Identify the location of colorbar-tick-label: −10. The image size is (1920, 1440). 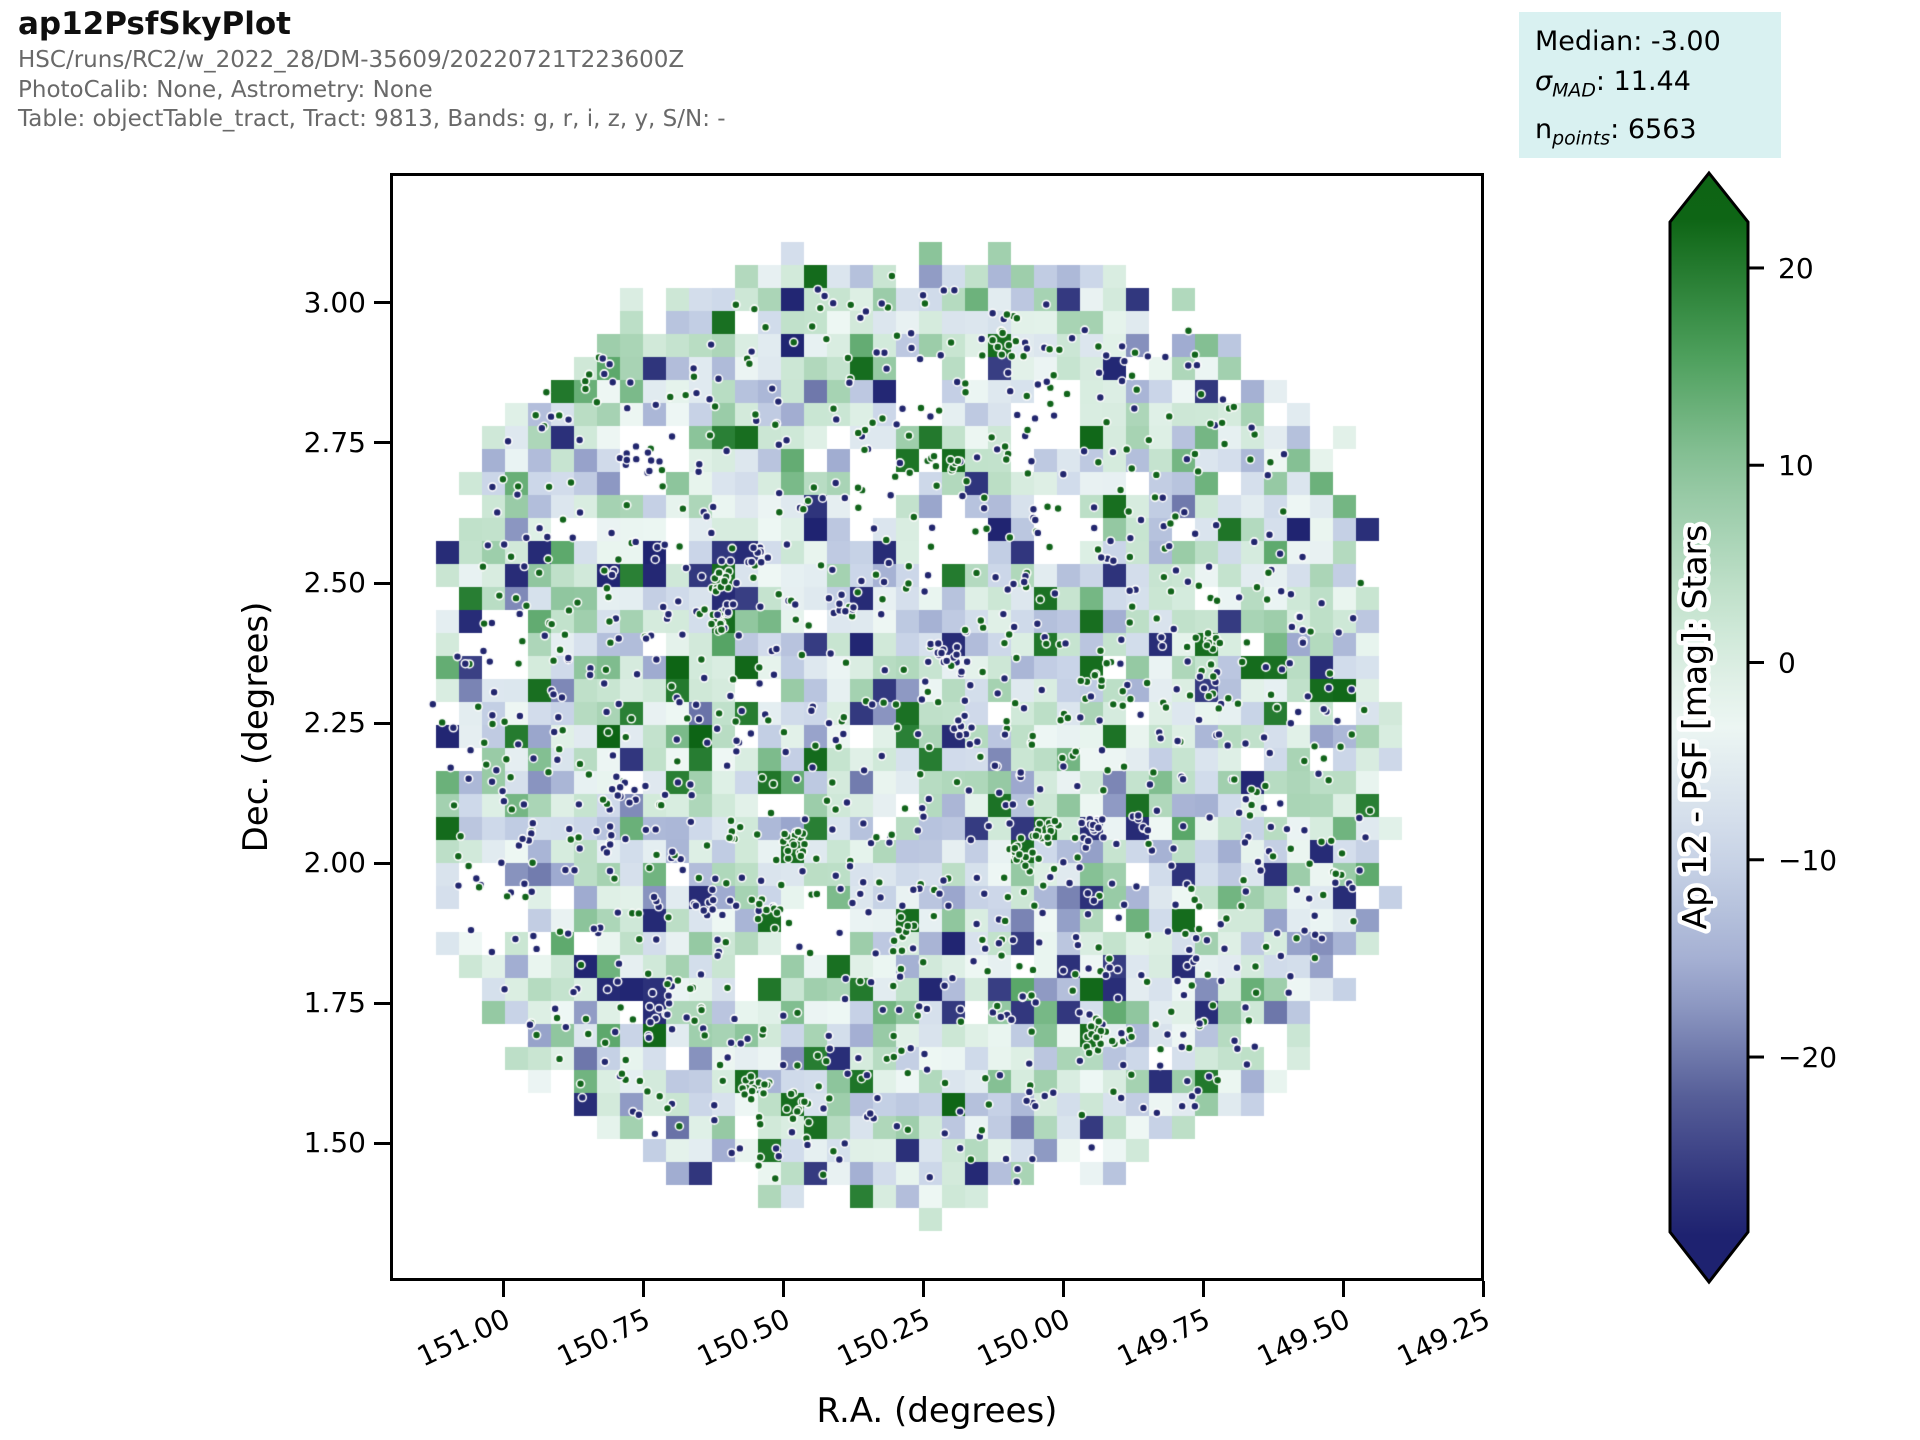
(1807, 860).